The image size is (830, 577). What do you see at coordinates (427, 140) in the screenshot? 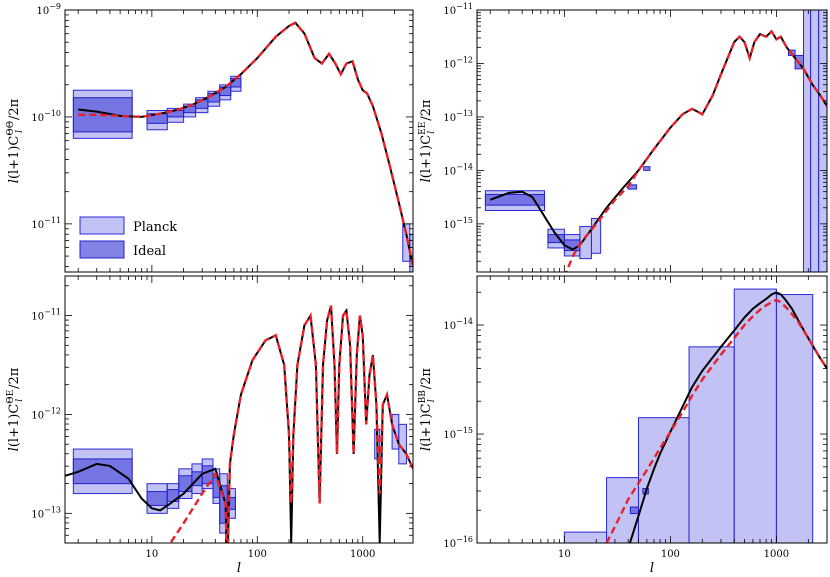
I see `y-axis-label: l(l+1)CEEl/2π` at bounding box center [427, 140].